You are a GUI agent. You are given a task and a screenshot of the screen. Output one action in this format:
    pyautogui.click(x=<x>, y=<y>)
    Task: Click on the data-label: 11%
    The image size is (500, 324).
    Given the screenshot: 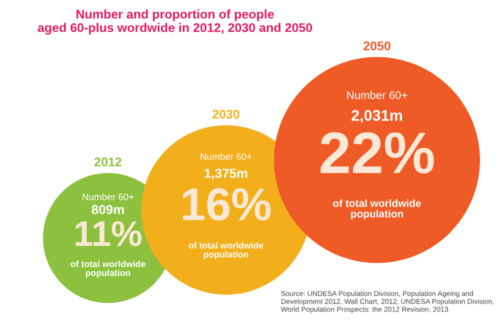 What is the action you would take?
    pyautogui.click(x=109, y=233)
    